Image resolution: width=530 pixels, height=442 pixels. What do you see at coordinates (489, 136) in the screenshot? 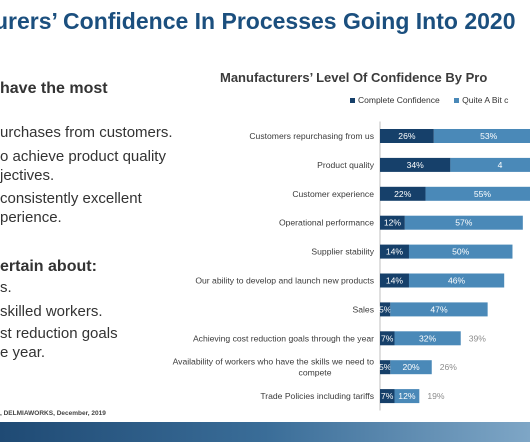
I see `bar-label-quite: 53%` at bounding box center [489, 136].